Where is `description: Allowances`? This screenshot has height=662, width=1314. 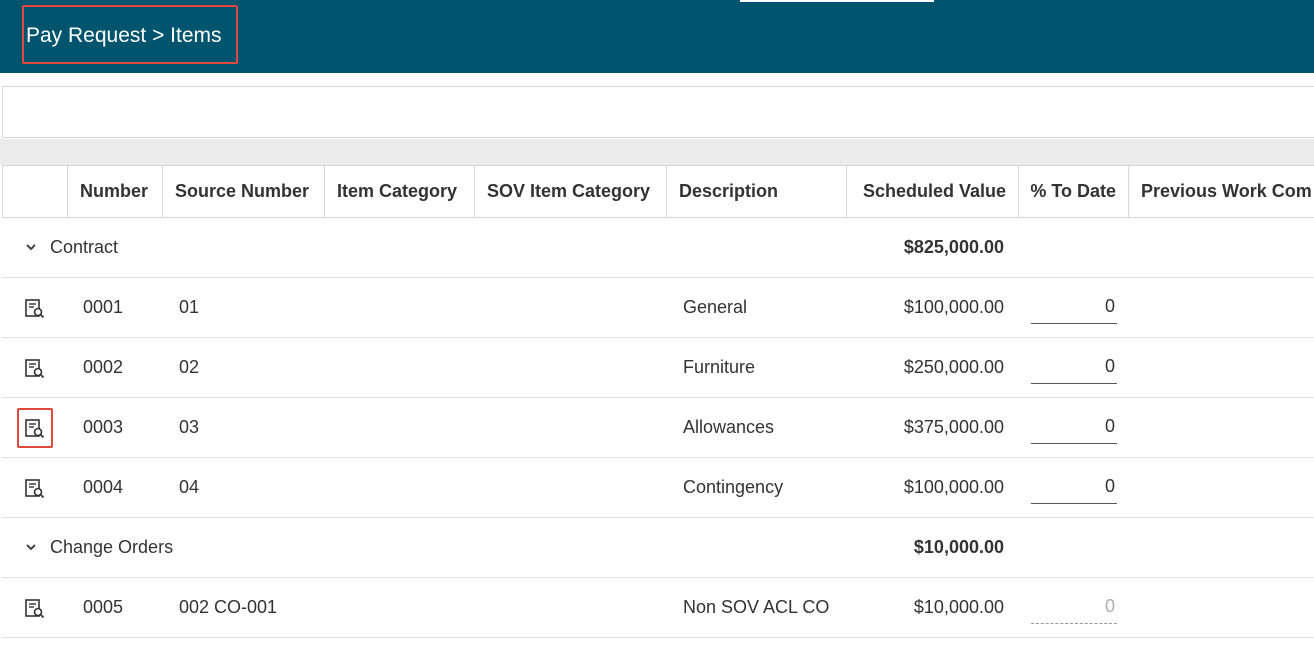
description: Allowances is located at coordinates (729, 427).